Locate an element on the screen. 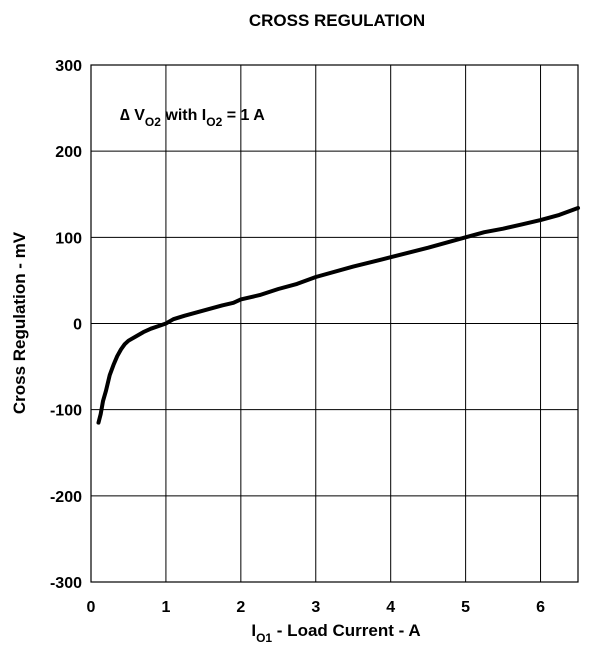 This screenshot has width=606, height=648. y-tick-label: 200 is located at coordinates (68, 152).